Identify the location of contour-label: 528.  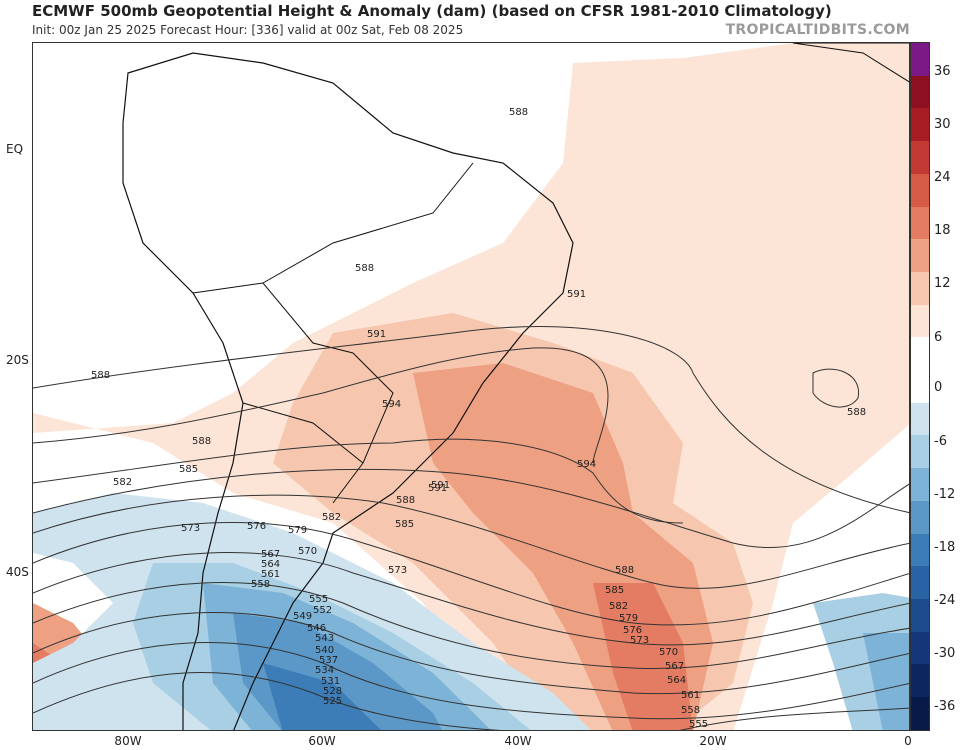
(332, 691).